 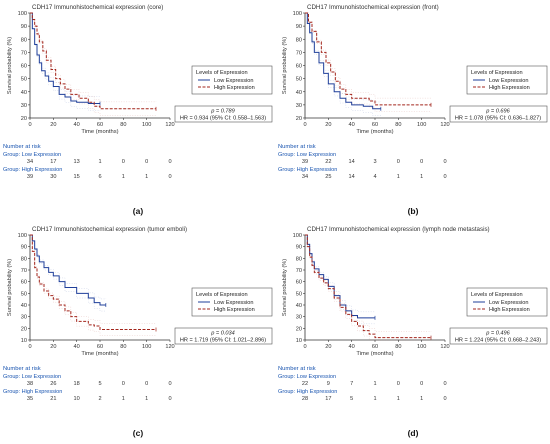 I want to click on x-axis-label: Time (months), so click(x=99, y=354).